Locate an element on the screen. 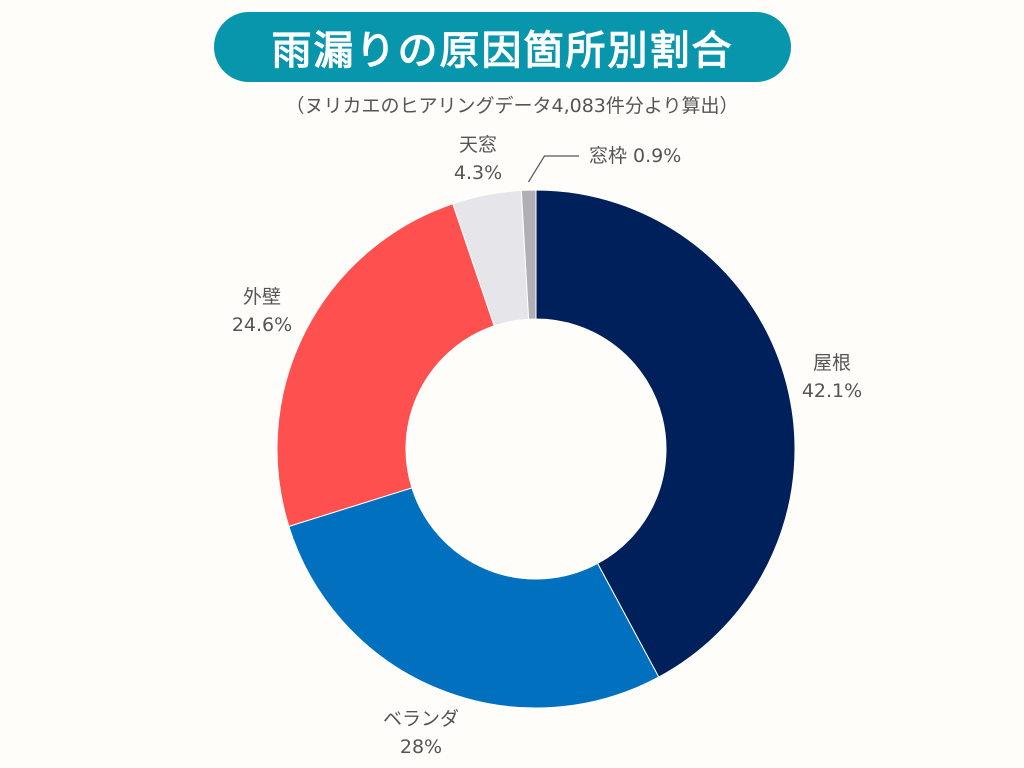 The image size is (1024, 768). slice-value-3: 24.6% is located at coordinates (262, 325).